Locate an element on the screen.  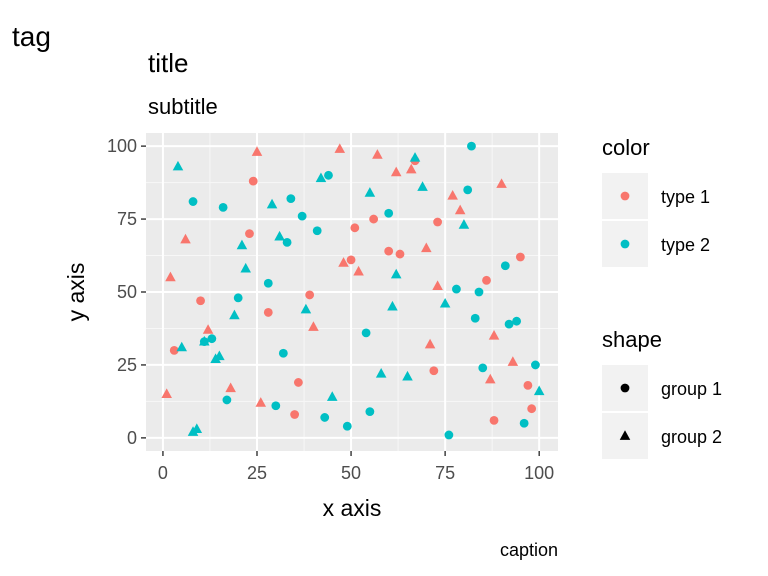
legend-label: group 1 is located at coordinates (691, 389).